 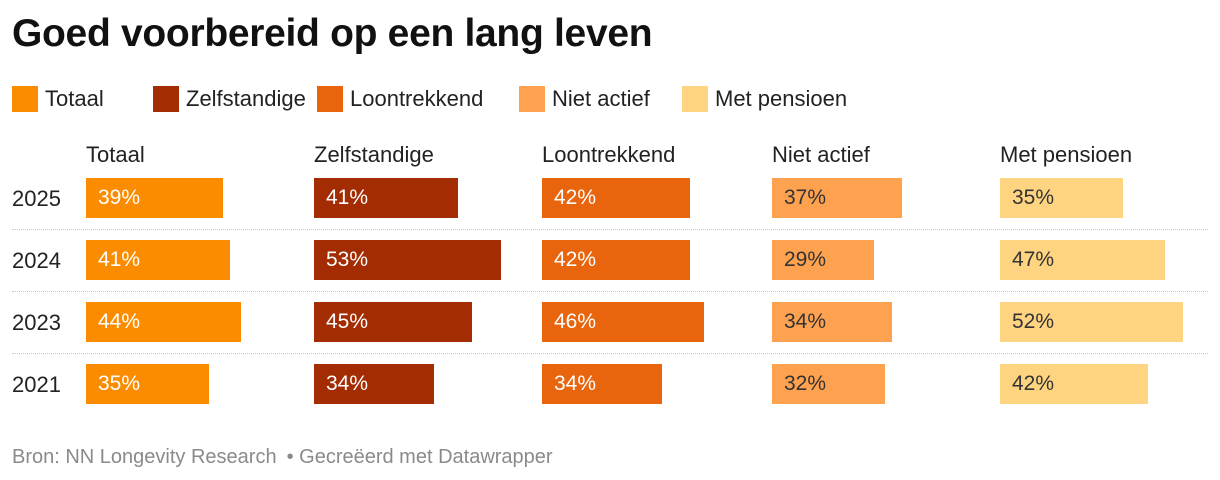 What do you see at coordinates (36, 322) in the screenshot?
I see `row-label-year: 2023` at bounding box center [36, 322].